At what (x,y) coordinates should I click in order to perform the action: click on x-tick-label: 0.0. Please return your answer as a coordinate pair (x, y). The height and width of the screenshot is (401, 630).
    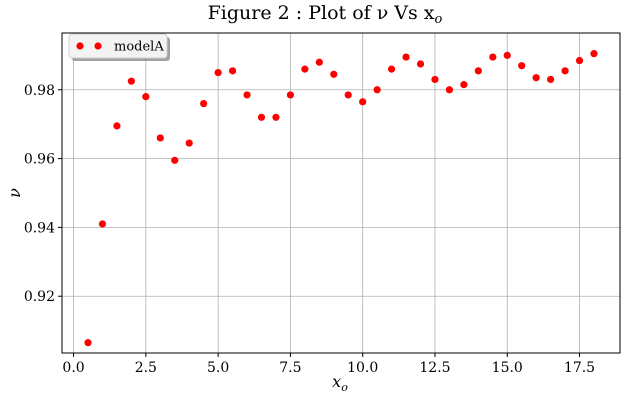
    Looking at the image, I should click on (73, 368).